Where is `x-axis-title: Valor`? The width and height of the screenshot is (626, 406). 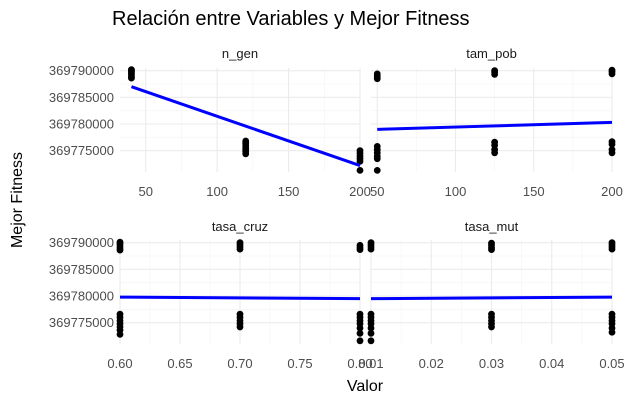 x-axis-title: Valor is located at coordinates (365, 386).